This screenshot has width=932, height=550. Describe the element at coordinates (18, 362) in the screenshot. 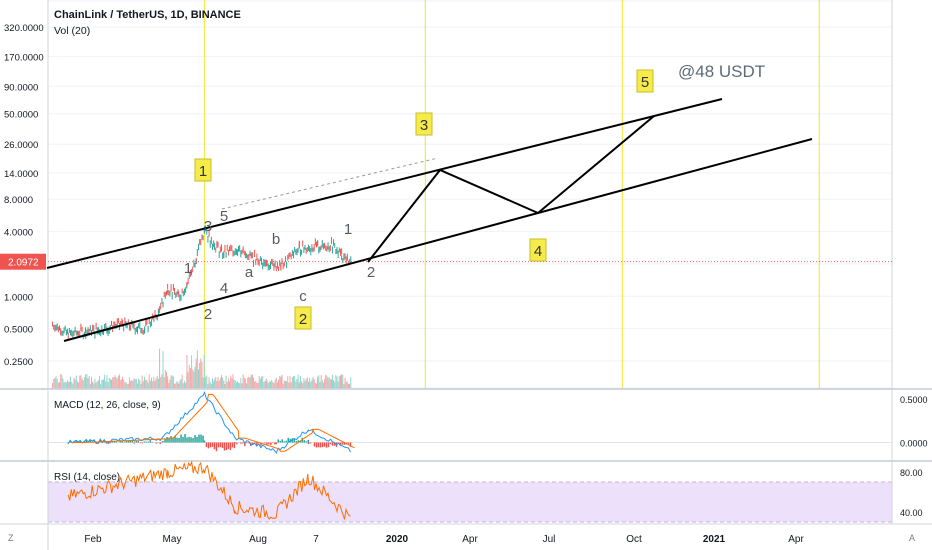

I see `price-tick-label: 0.2500` at that location.